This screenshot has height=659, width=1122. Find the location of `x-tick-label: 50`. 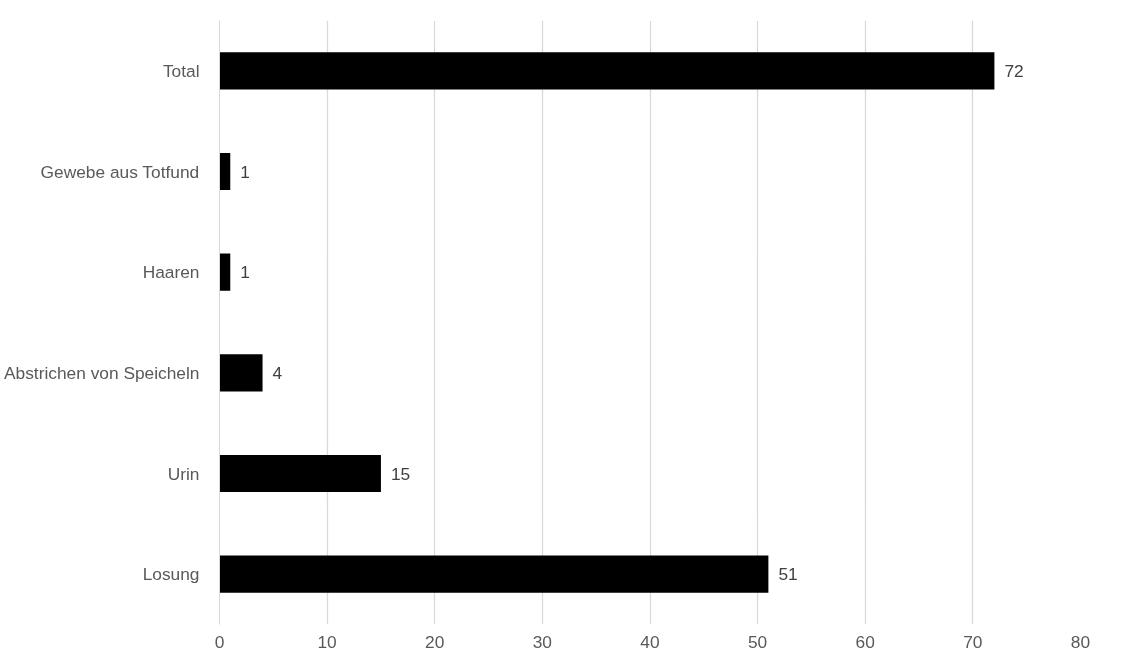

x-tick-label: 50 is located at coordinates (757, 641).